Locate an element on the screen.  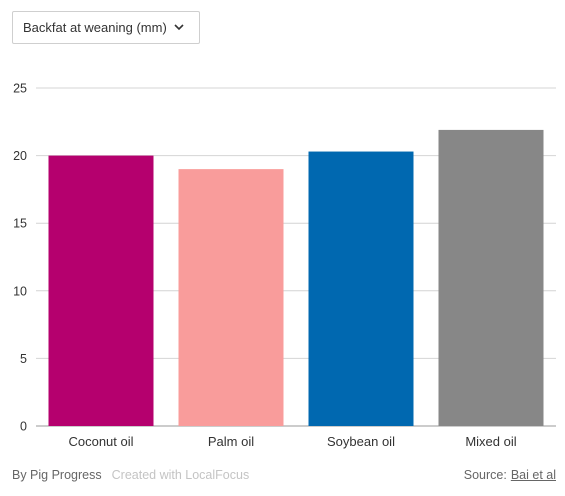
x-axis-labels: Coconut oil Palm oil Soybean oil Mixed oil is located at coordinates (292, 441).